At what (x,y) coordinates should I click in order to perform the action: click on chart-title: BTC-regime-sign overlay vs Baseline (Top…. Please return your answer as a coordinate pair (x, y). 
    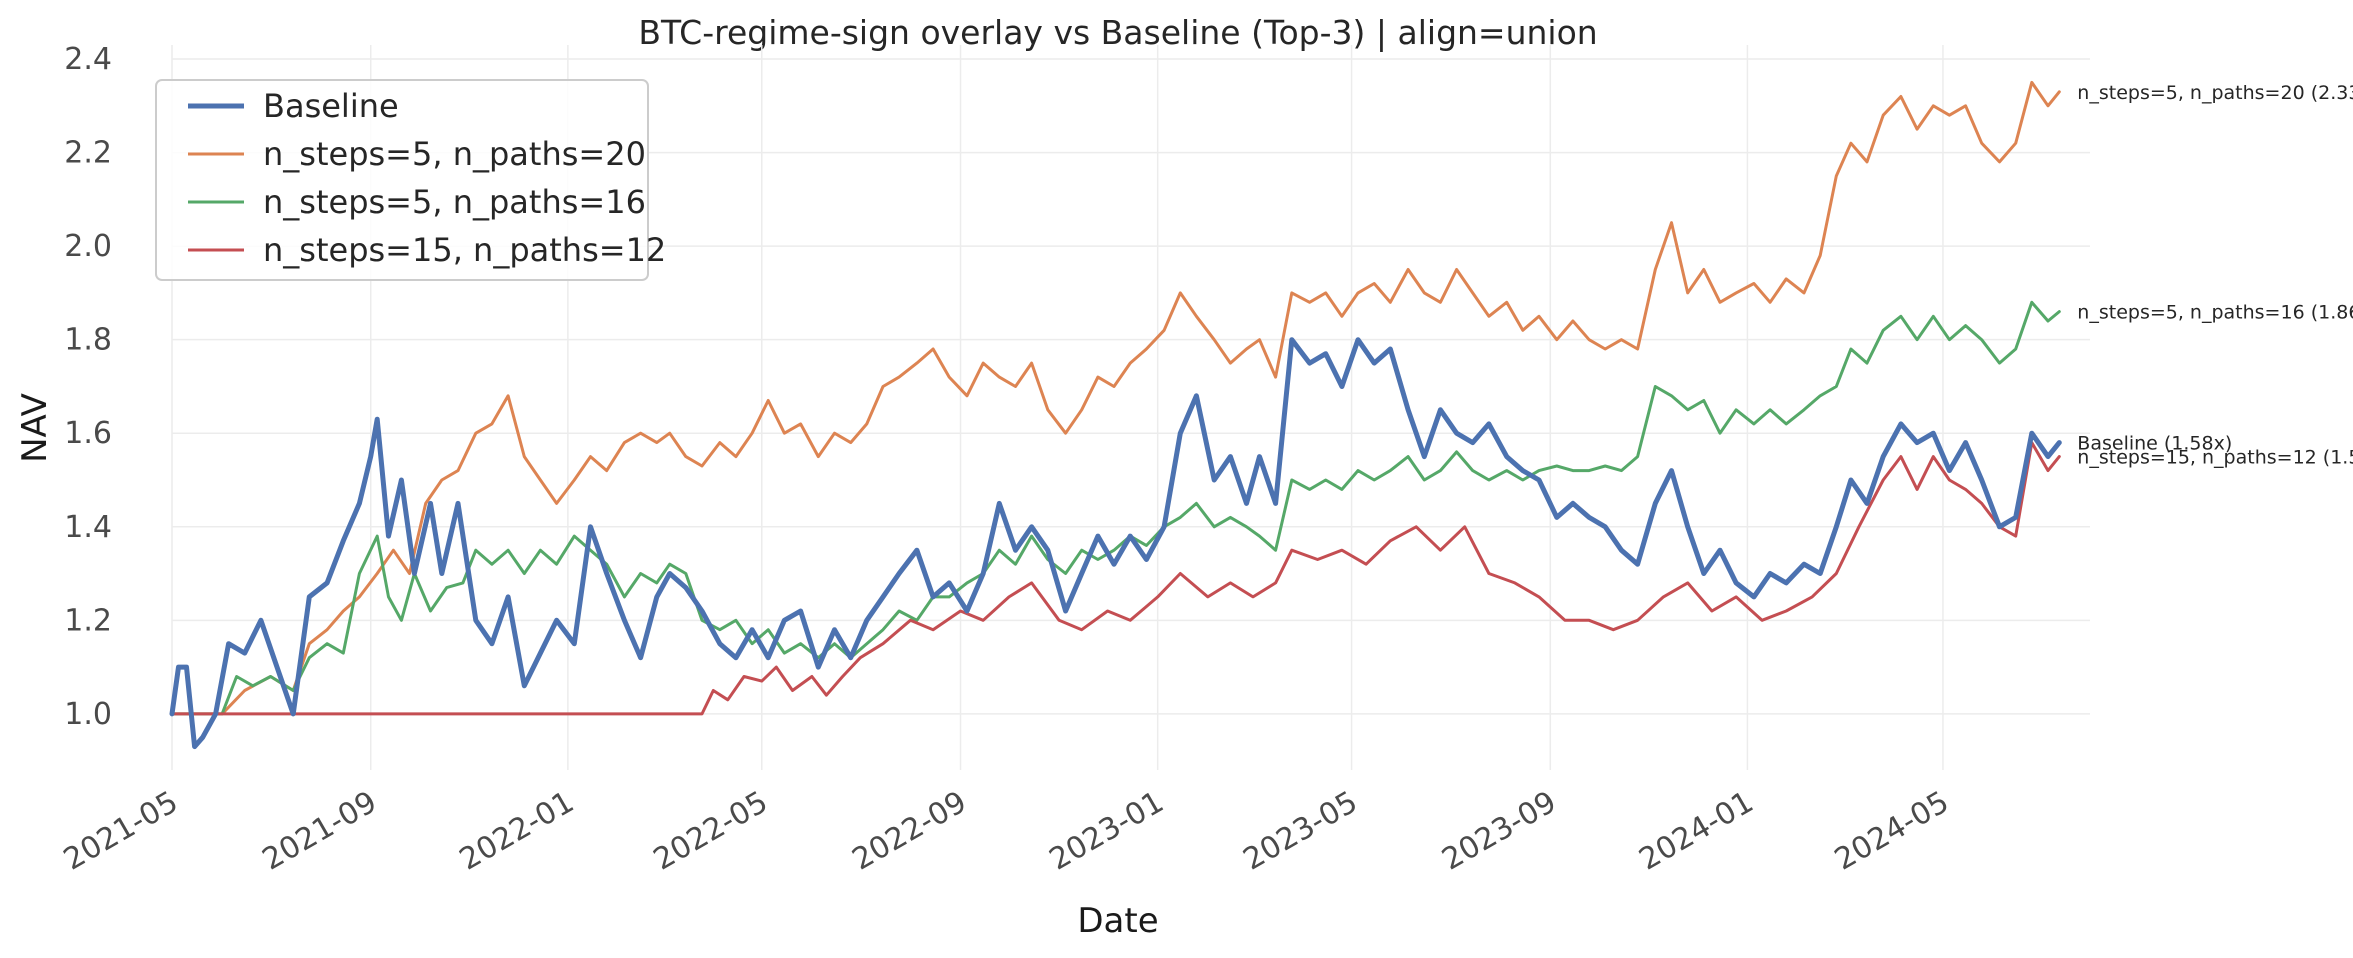
    Looking at the image, I should click on (1117, 32).